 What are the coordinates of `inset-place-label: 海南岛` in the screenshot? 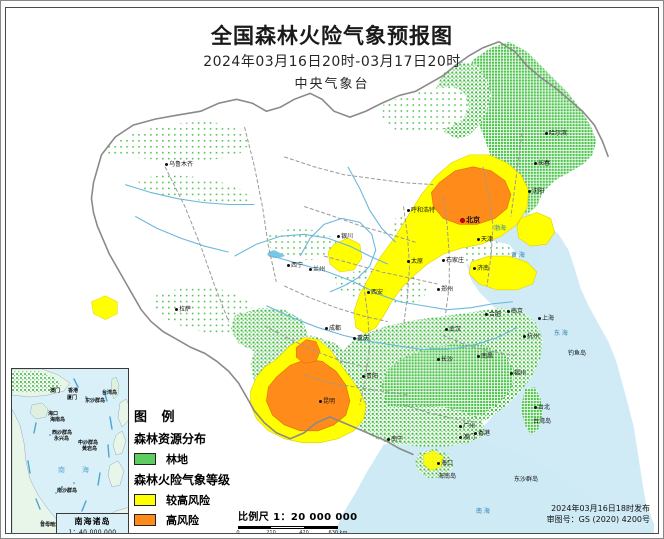 It's located at (58, 420).